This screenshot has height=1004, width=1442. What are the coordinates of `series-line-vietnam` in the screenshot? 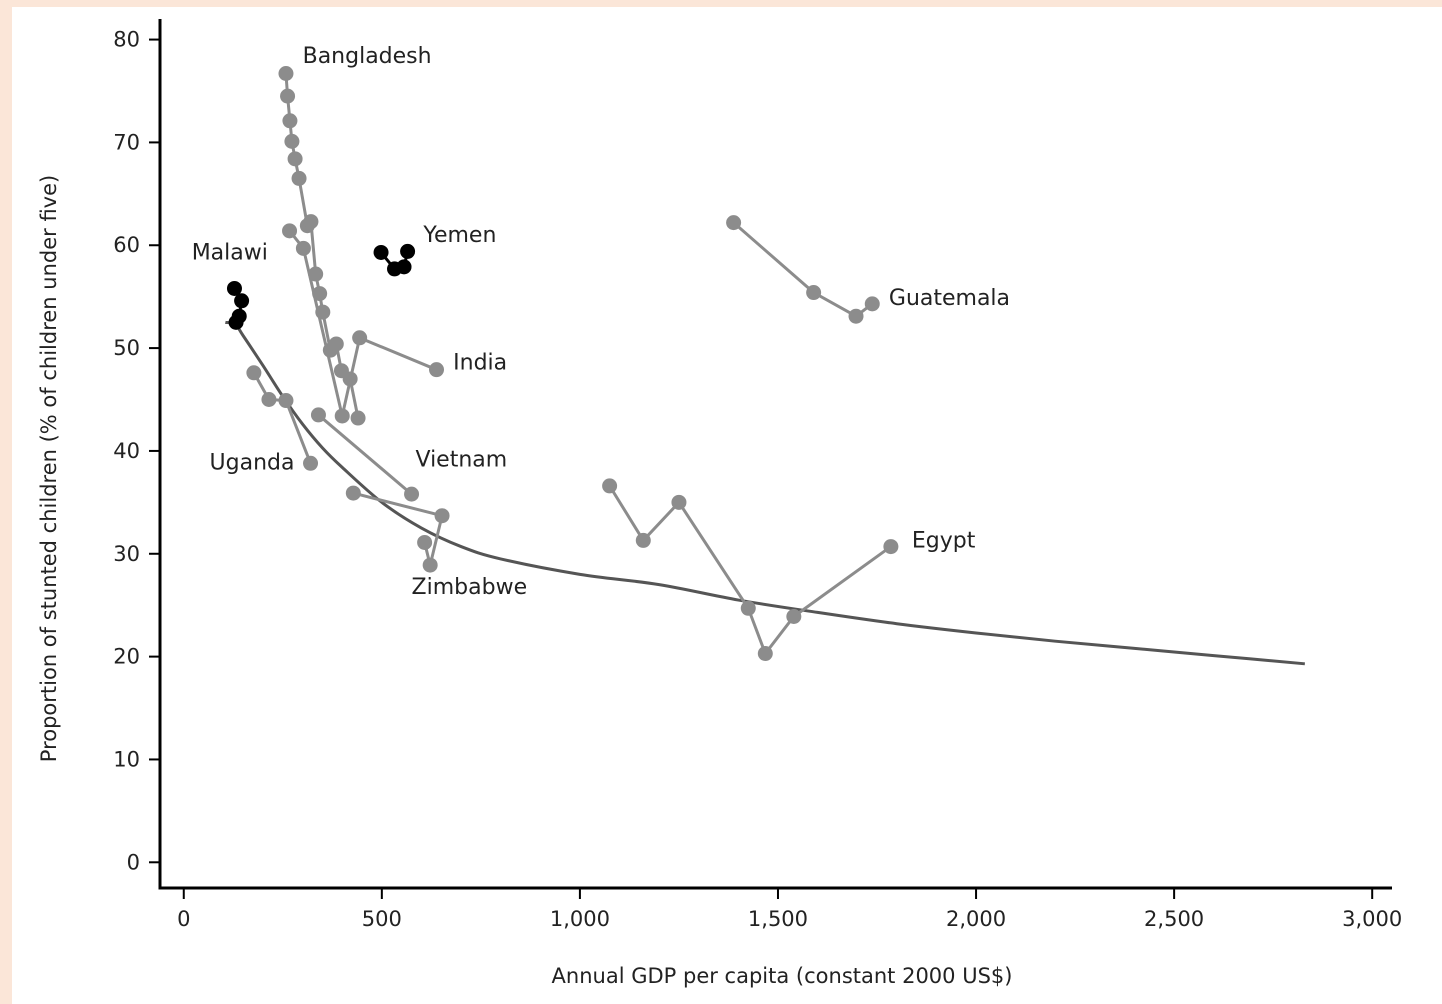 It's located at (365, 454).